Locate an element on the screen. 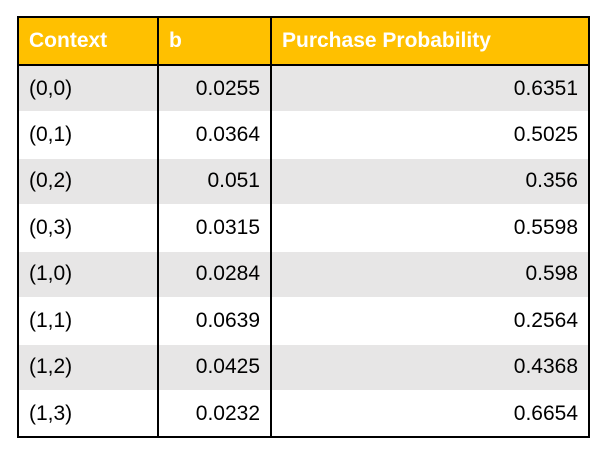  table-row: (1,2) 0.0425 0.4368 is located at coordinates (303, 367).